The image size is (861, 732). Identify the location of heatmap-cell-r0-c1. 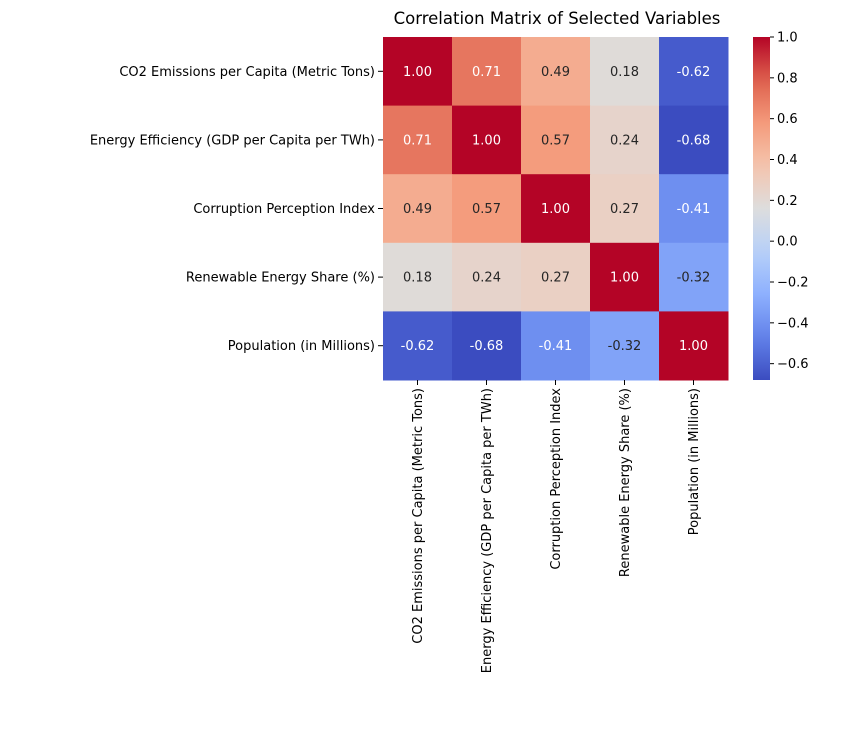
(487, 72).